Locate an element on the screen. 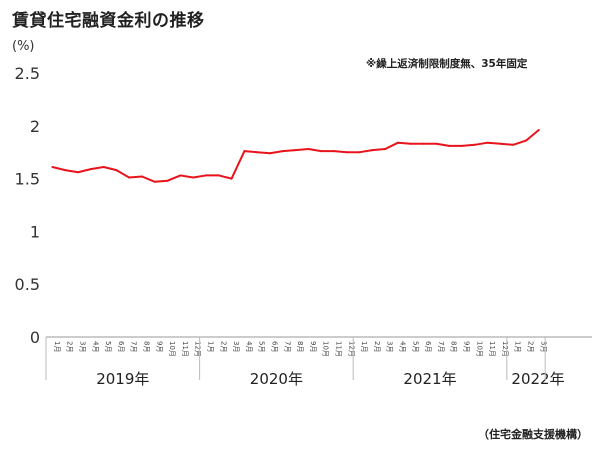 The image size is (600, 450). page-title: 賃貸住宅融資金利の推移 is located at coordinates (108, 21).